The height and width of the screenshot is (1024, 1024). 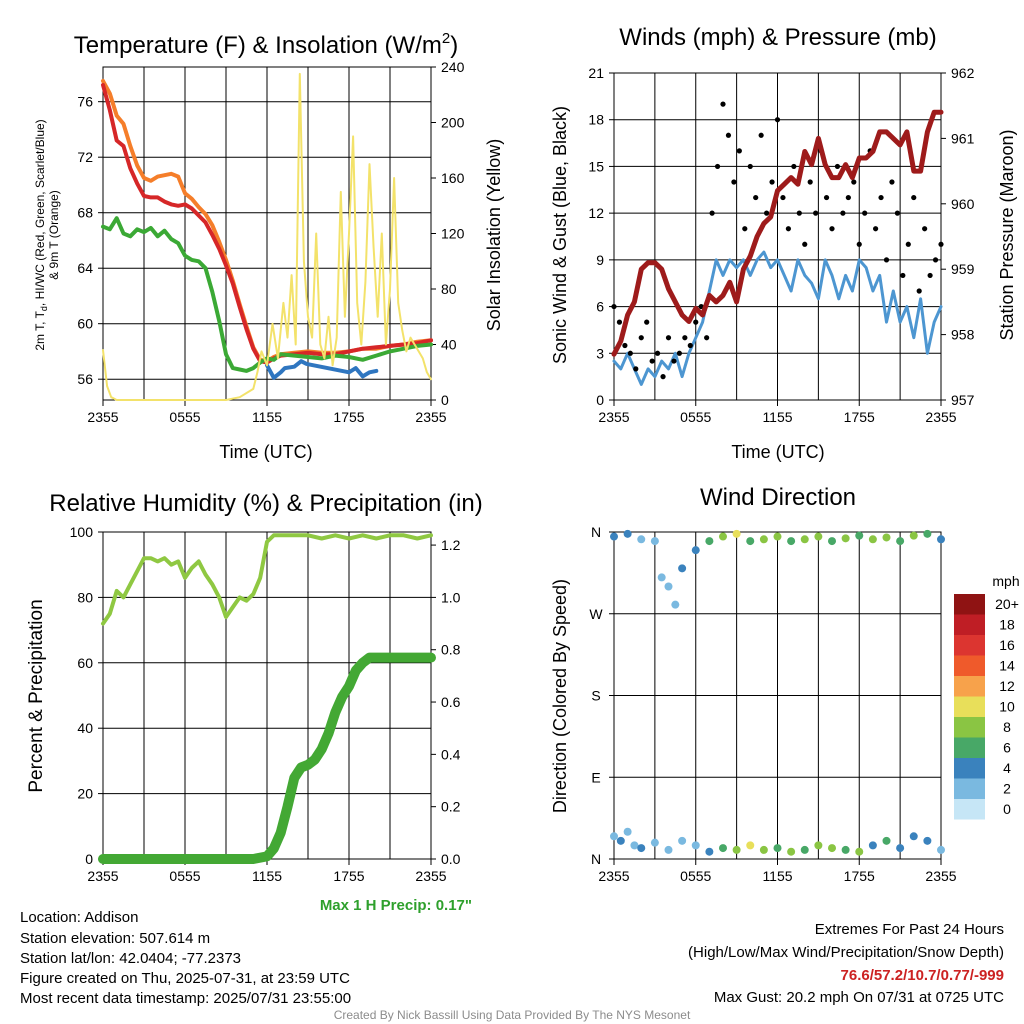 I want to click on humidity-xtick-label: 0555, so click(x=184, y=876).